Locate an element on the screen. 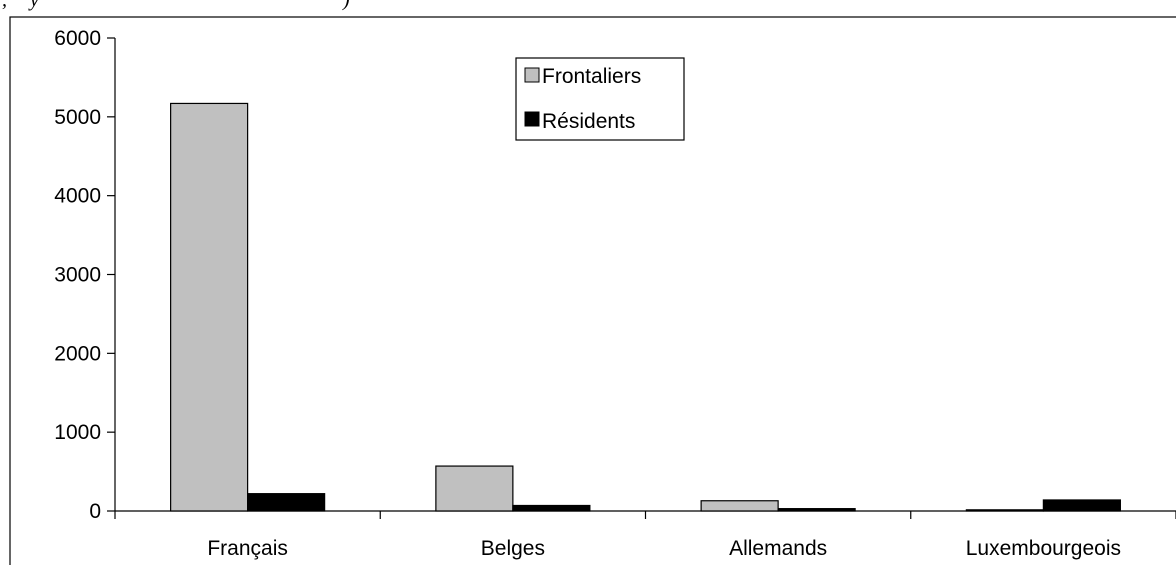  x-tick-label: Français is located at coordinates (247, 548).